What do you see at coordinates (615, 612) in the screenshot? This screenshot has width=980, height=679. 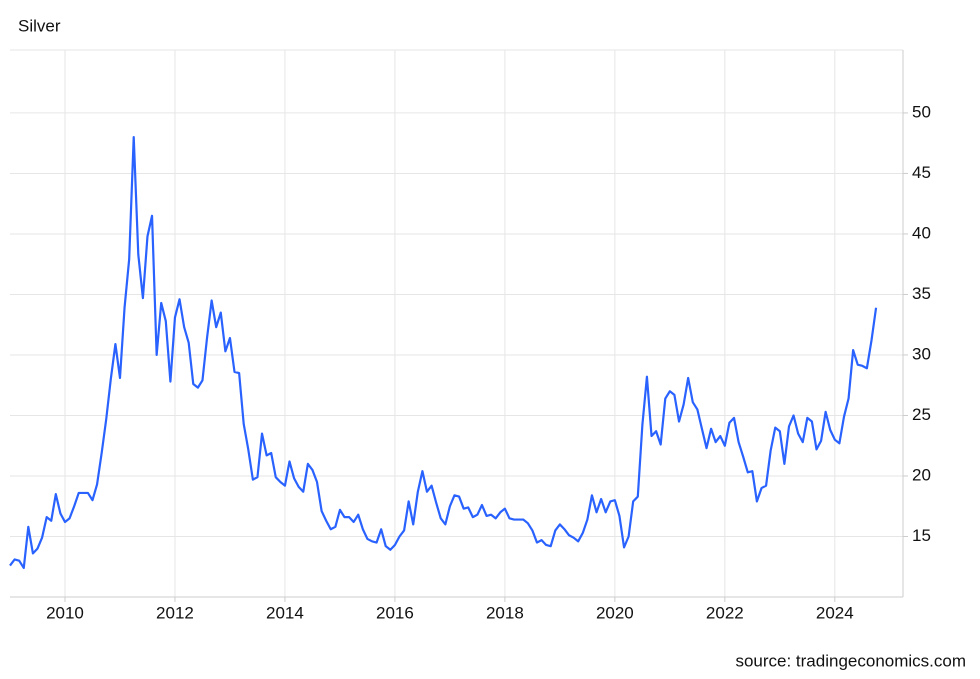 I see `x-tick-label: 2020` at bounding box center [615, 612].